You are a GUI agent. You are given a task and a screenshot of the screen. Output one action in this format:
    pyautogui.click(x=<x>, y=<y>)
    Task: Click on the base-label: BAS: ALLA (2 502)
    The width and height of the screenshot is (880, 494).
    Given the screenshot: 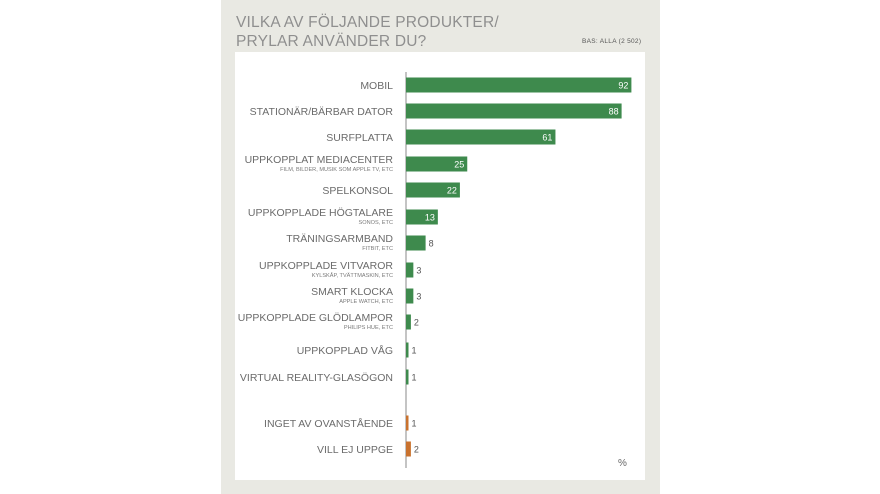 What is the action you would take?
    pyautogui.click(x=612, y=41)
    